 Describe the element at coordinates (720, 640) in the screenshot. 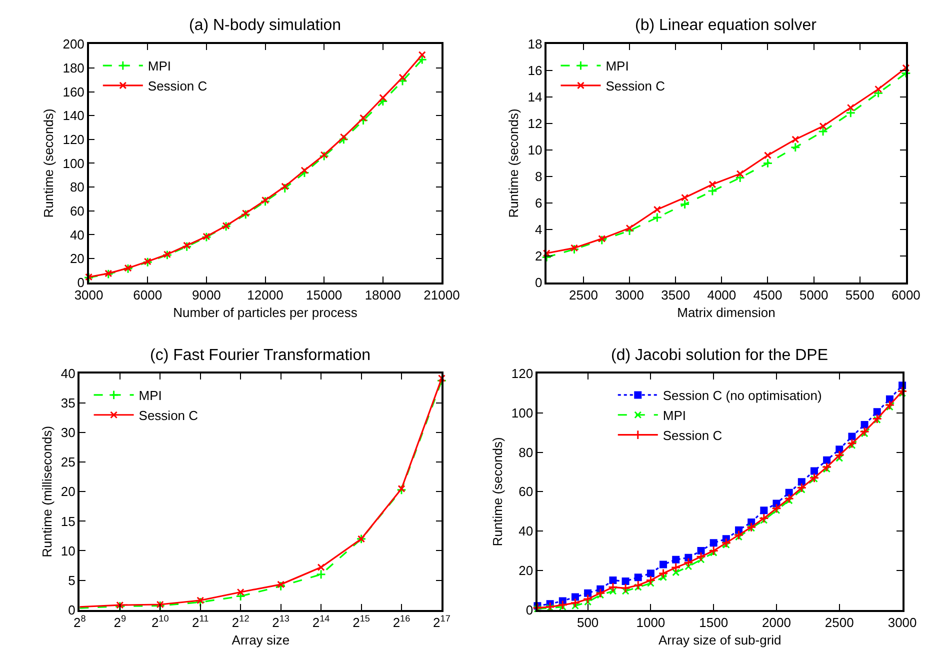

I see `x-axis-title: Array size of sub-grid` at that location.